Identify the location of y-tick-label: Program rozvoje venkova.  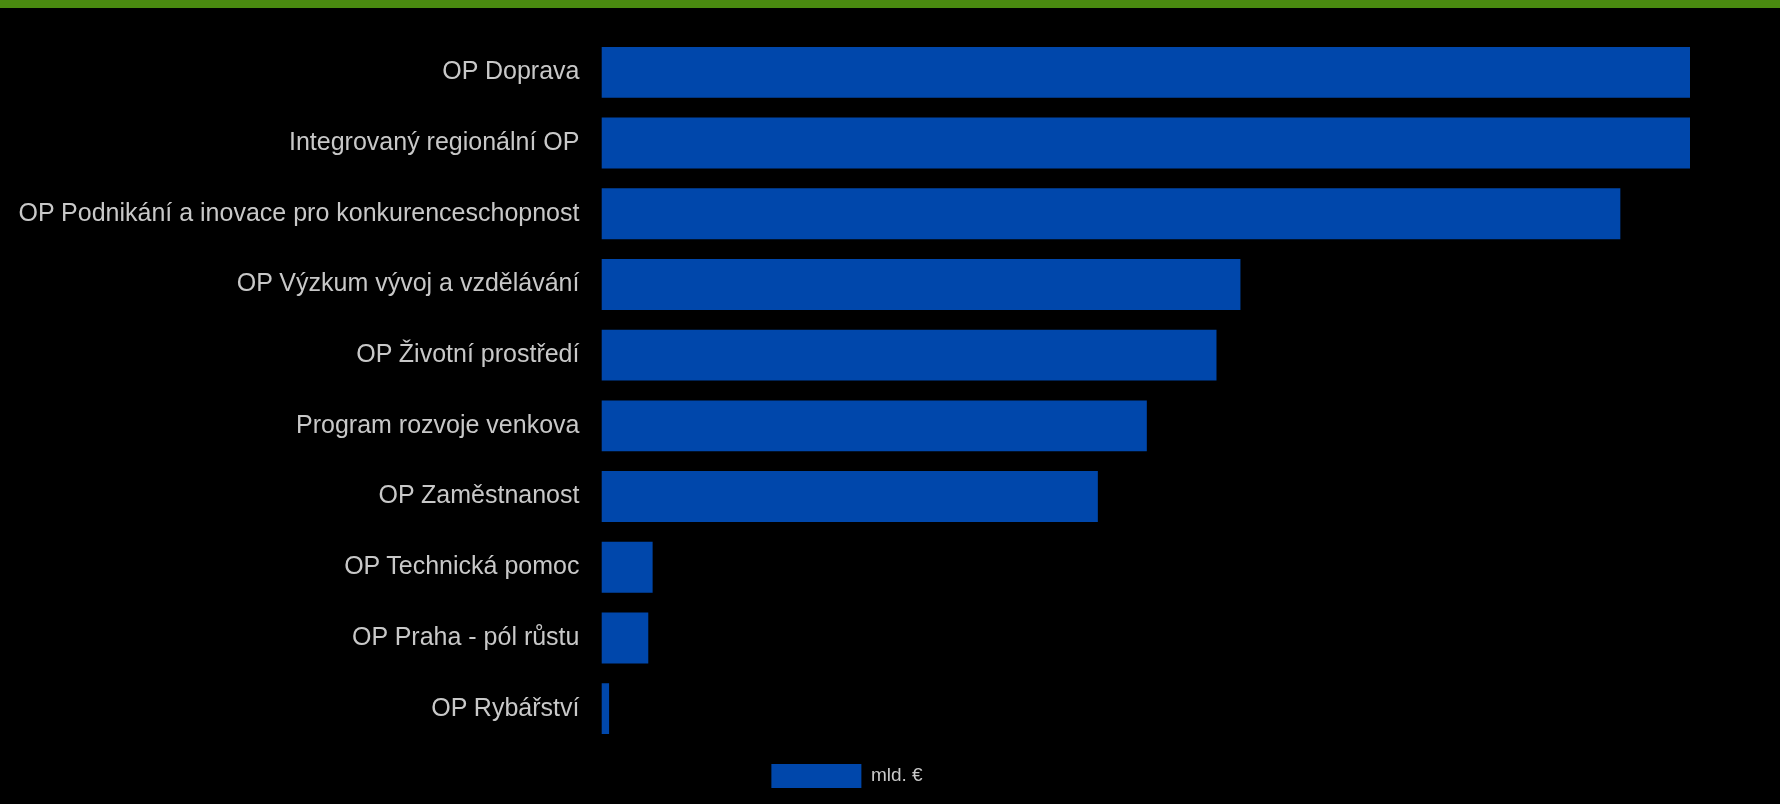
(437, 423).